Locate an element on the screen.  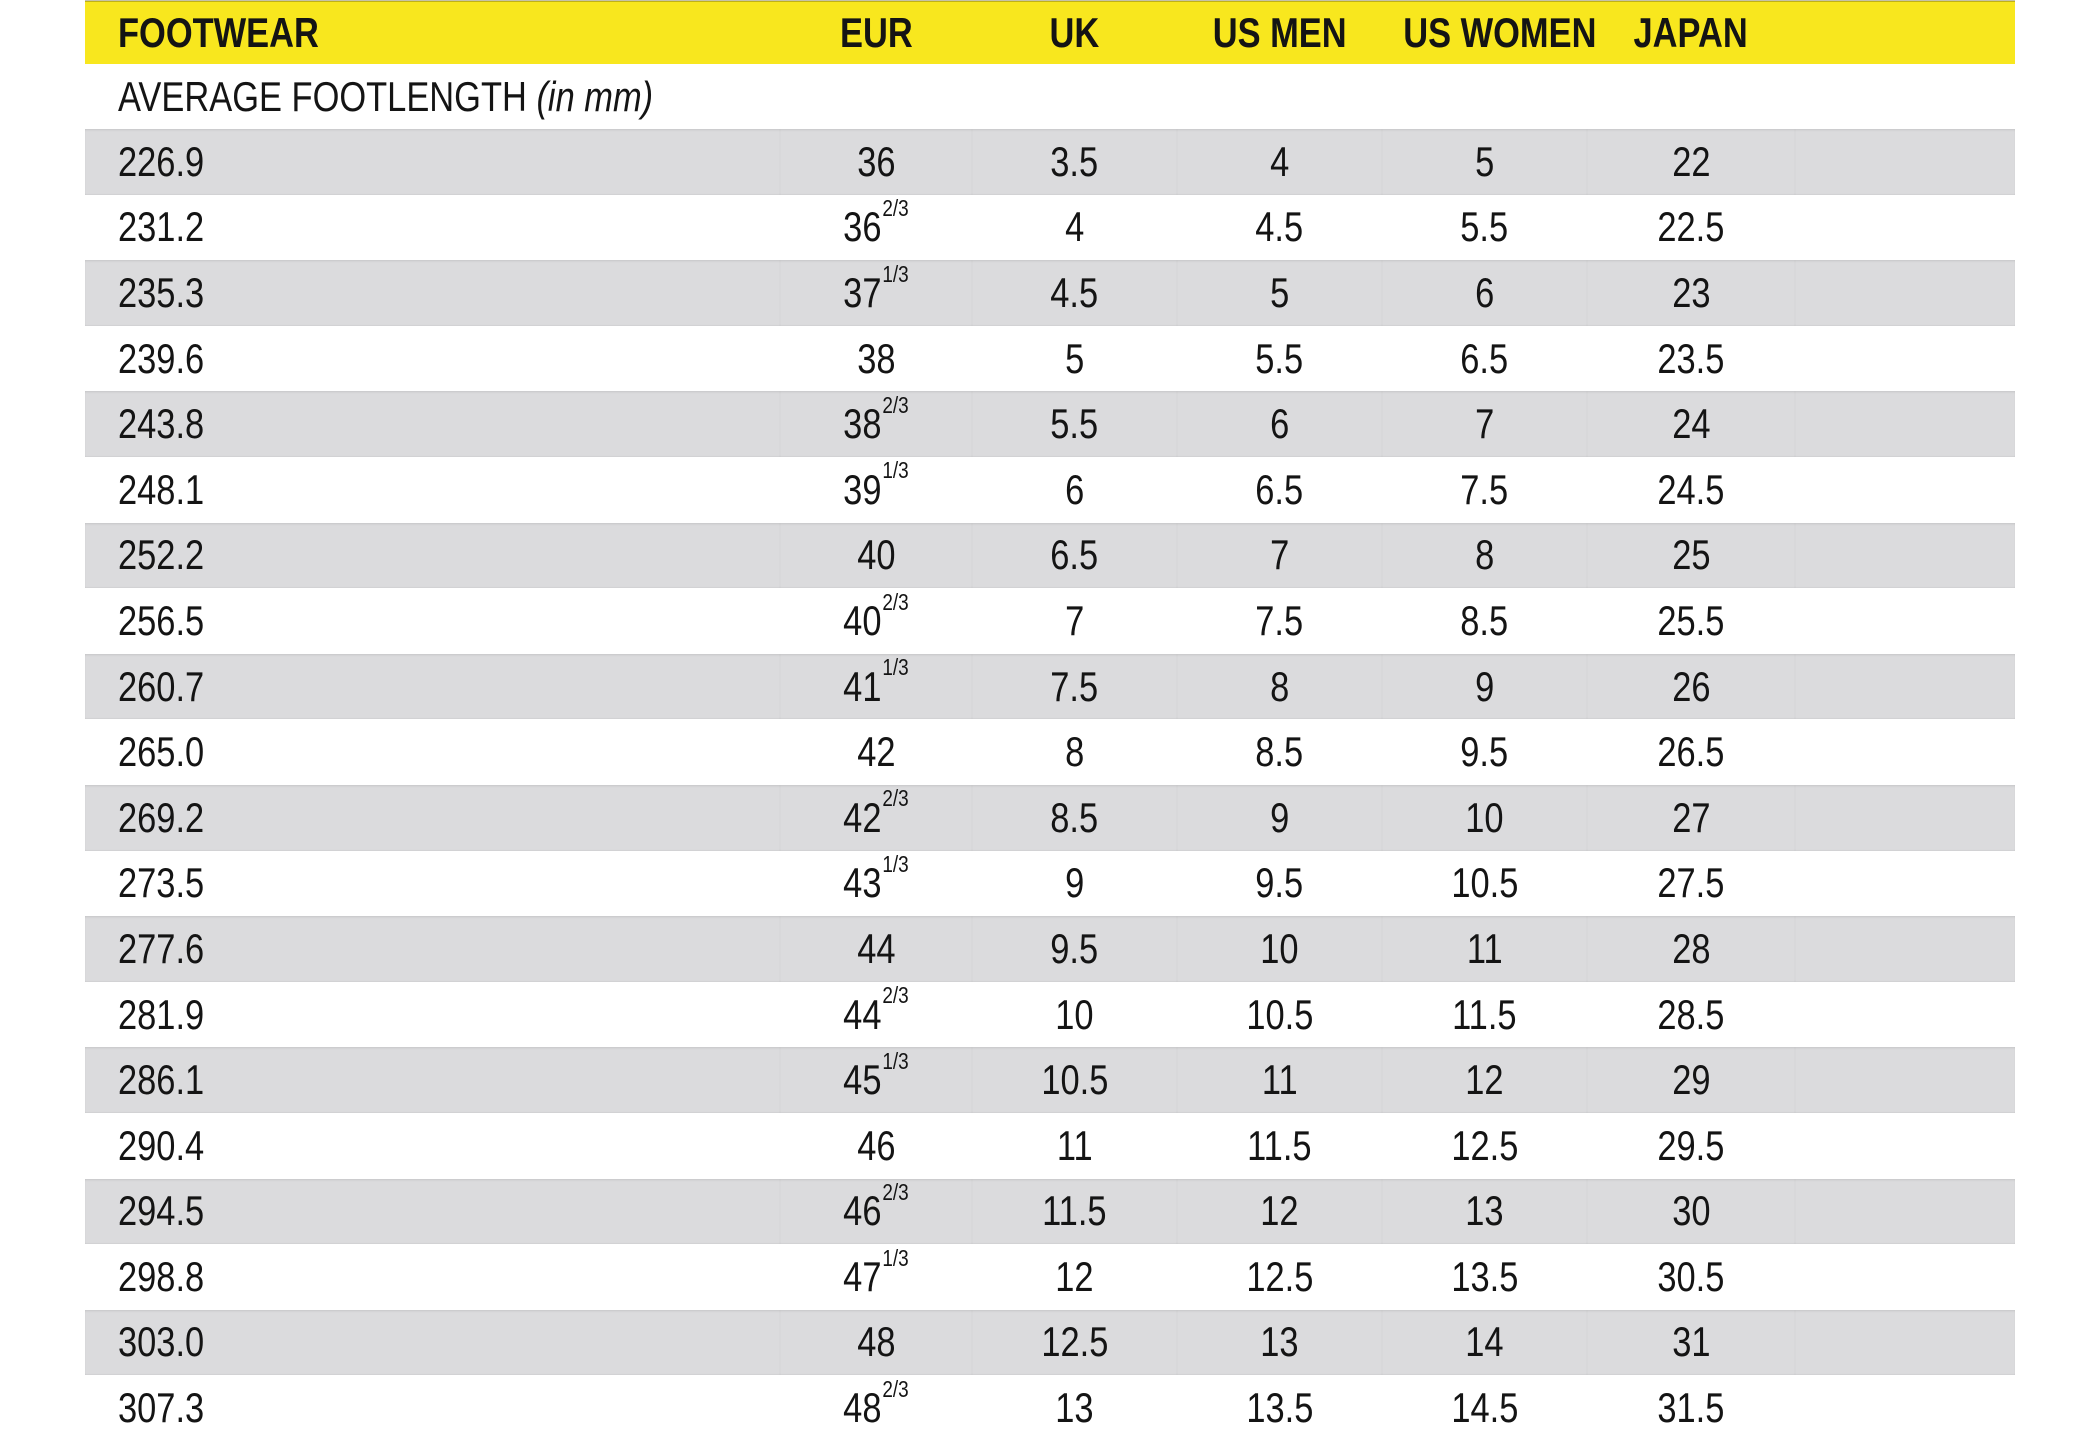
japan-cell: 24 is located at coordinates (1691, 424).